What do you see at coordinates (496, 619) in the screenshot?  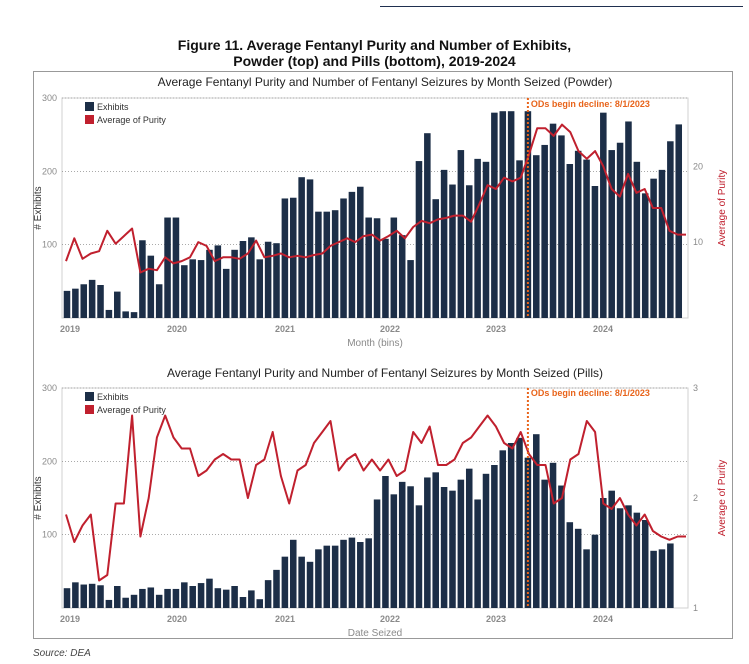 I see `p2-x-tick-label: 2023` at bounding box center [496, 619].